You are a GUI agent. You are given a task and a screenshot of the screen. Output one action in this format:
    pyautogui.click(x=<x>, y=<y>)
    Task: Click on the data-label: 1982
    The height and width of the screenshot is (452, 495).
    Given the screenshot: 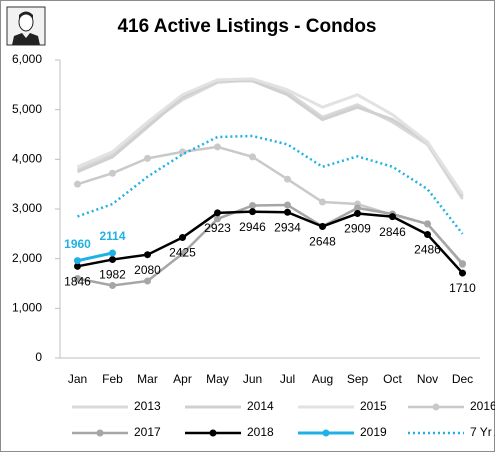 What is the action you would take?
    pyautogui.click(x=112, y=275)
    